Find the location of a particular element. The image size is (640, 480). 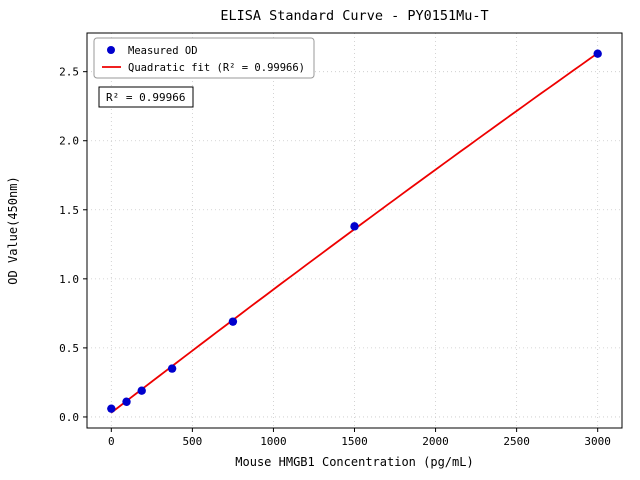

annotation-box is located at coordinates (146, 97).